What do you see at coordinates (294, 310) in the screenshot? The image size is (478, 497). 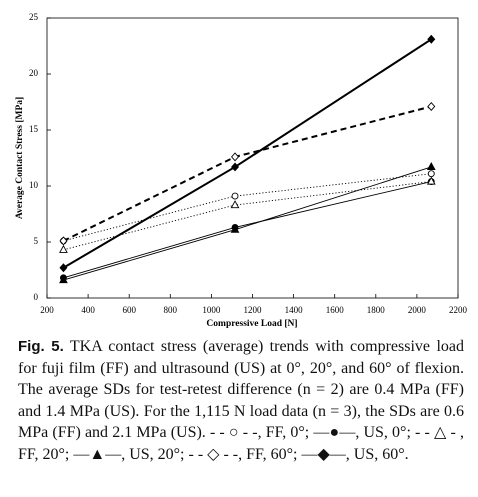 I see `x-tick-label: 1400` at bounding box center [294, 310].